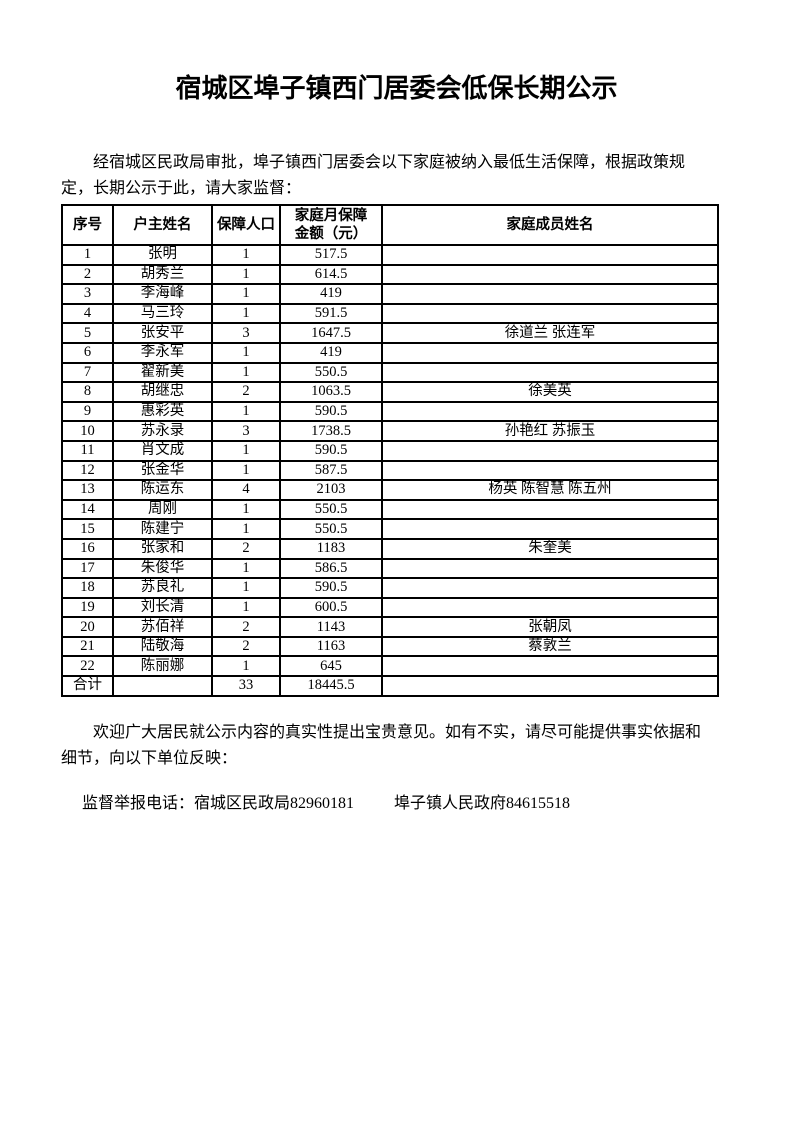 This screenshot has width=793, height=1122. Describe the element at coordinates (331, 529) in the screenshot. I see `table-cell: 550.5` at that location.